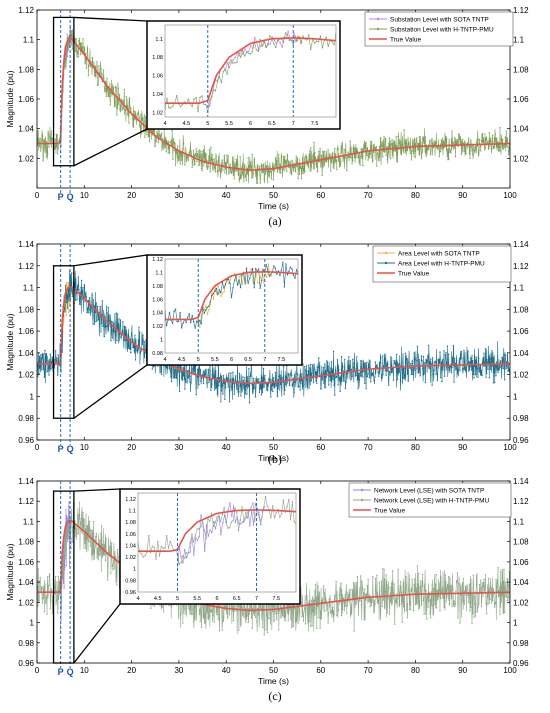  I want to click on inset-x-tick-label: 4, so click(164, 124).